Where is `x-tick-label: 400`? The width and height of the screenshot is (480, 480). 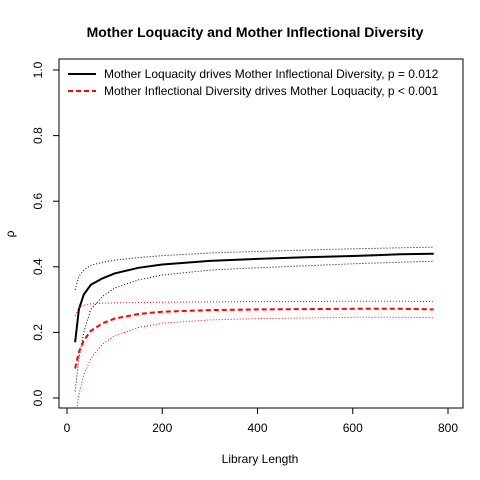
x-tick-label: 400 is located at coordinates (257, 428).